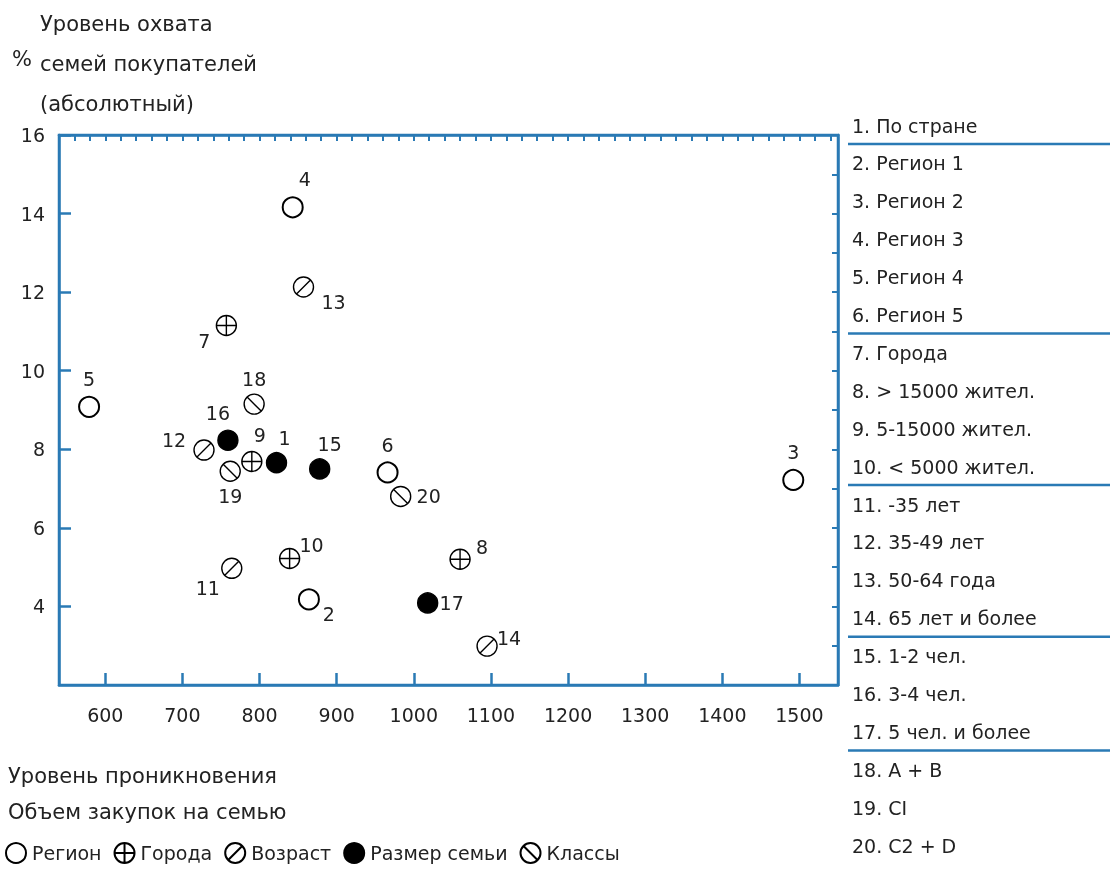 The image size is (1113, 877). Describe the element at coordinates (908, 315) in the screenshot. I see `text: 6. Регион 5` at that location.